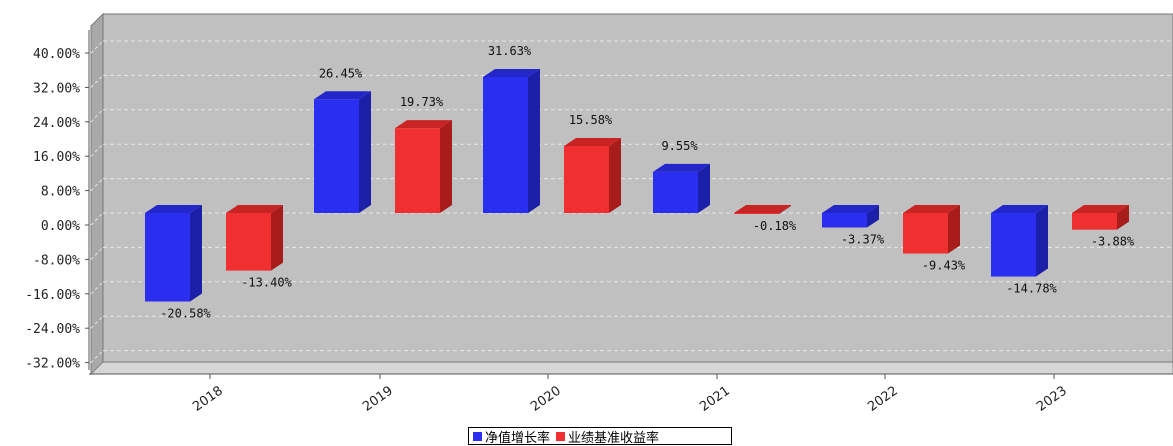 This screenshot has width=1173, height=446. Describe the element at coordinates (510, 51) in the screenshot. I see `data-label: 31.63%` at that location.